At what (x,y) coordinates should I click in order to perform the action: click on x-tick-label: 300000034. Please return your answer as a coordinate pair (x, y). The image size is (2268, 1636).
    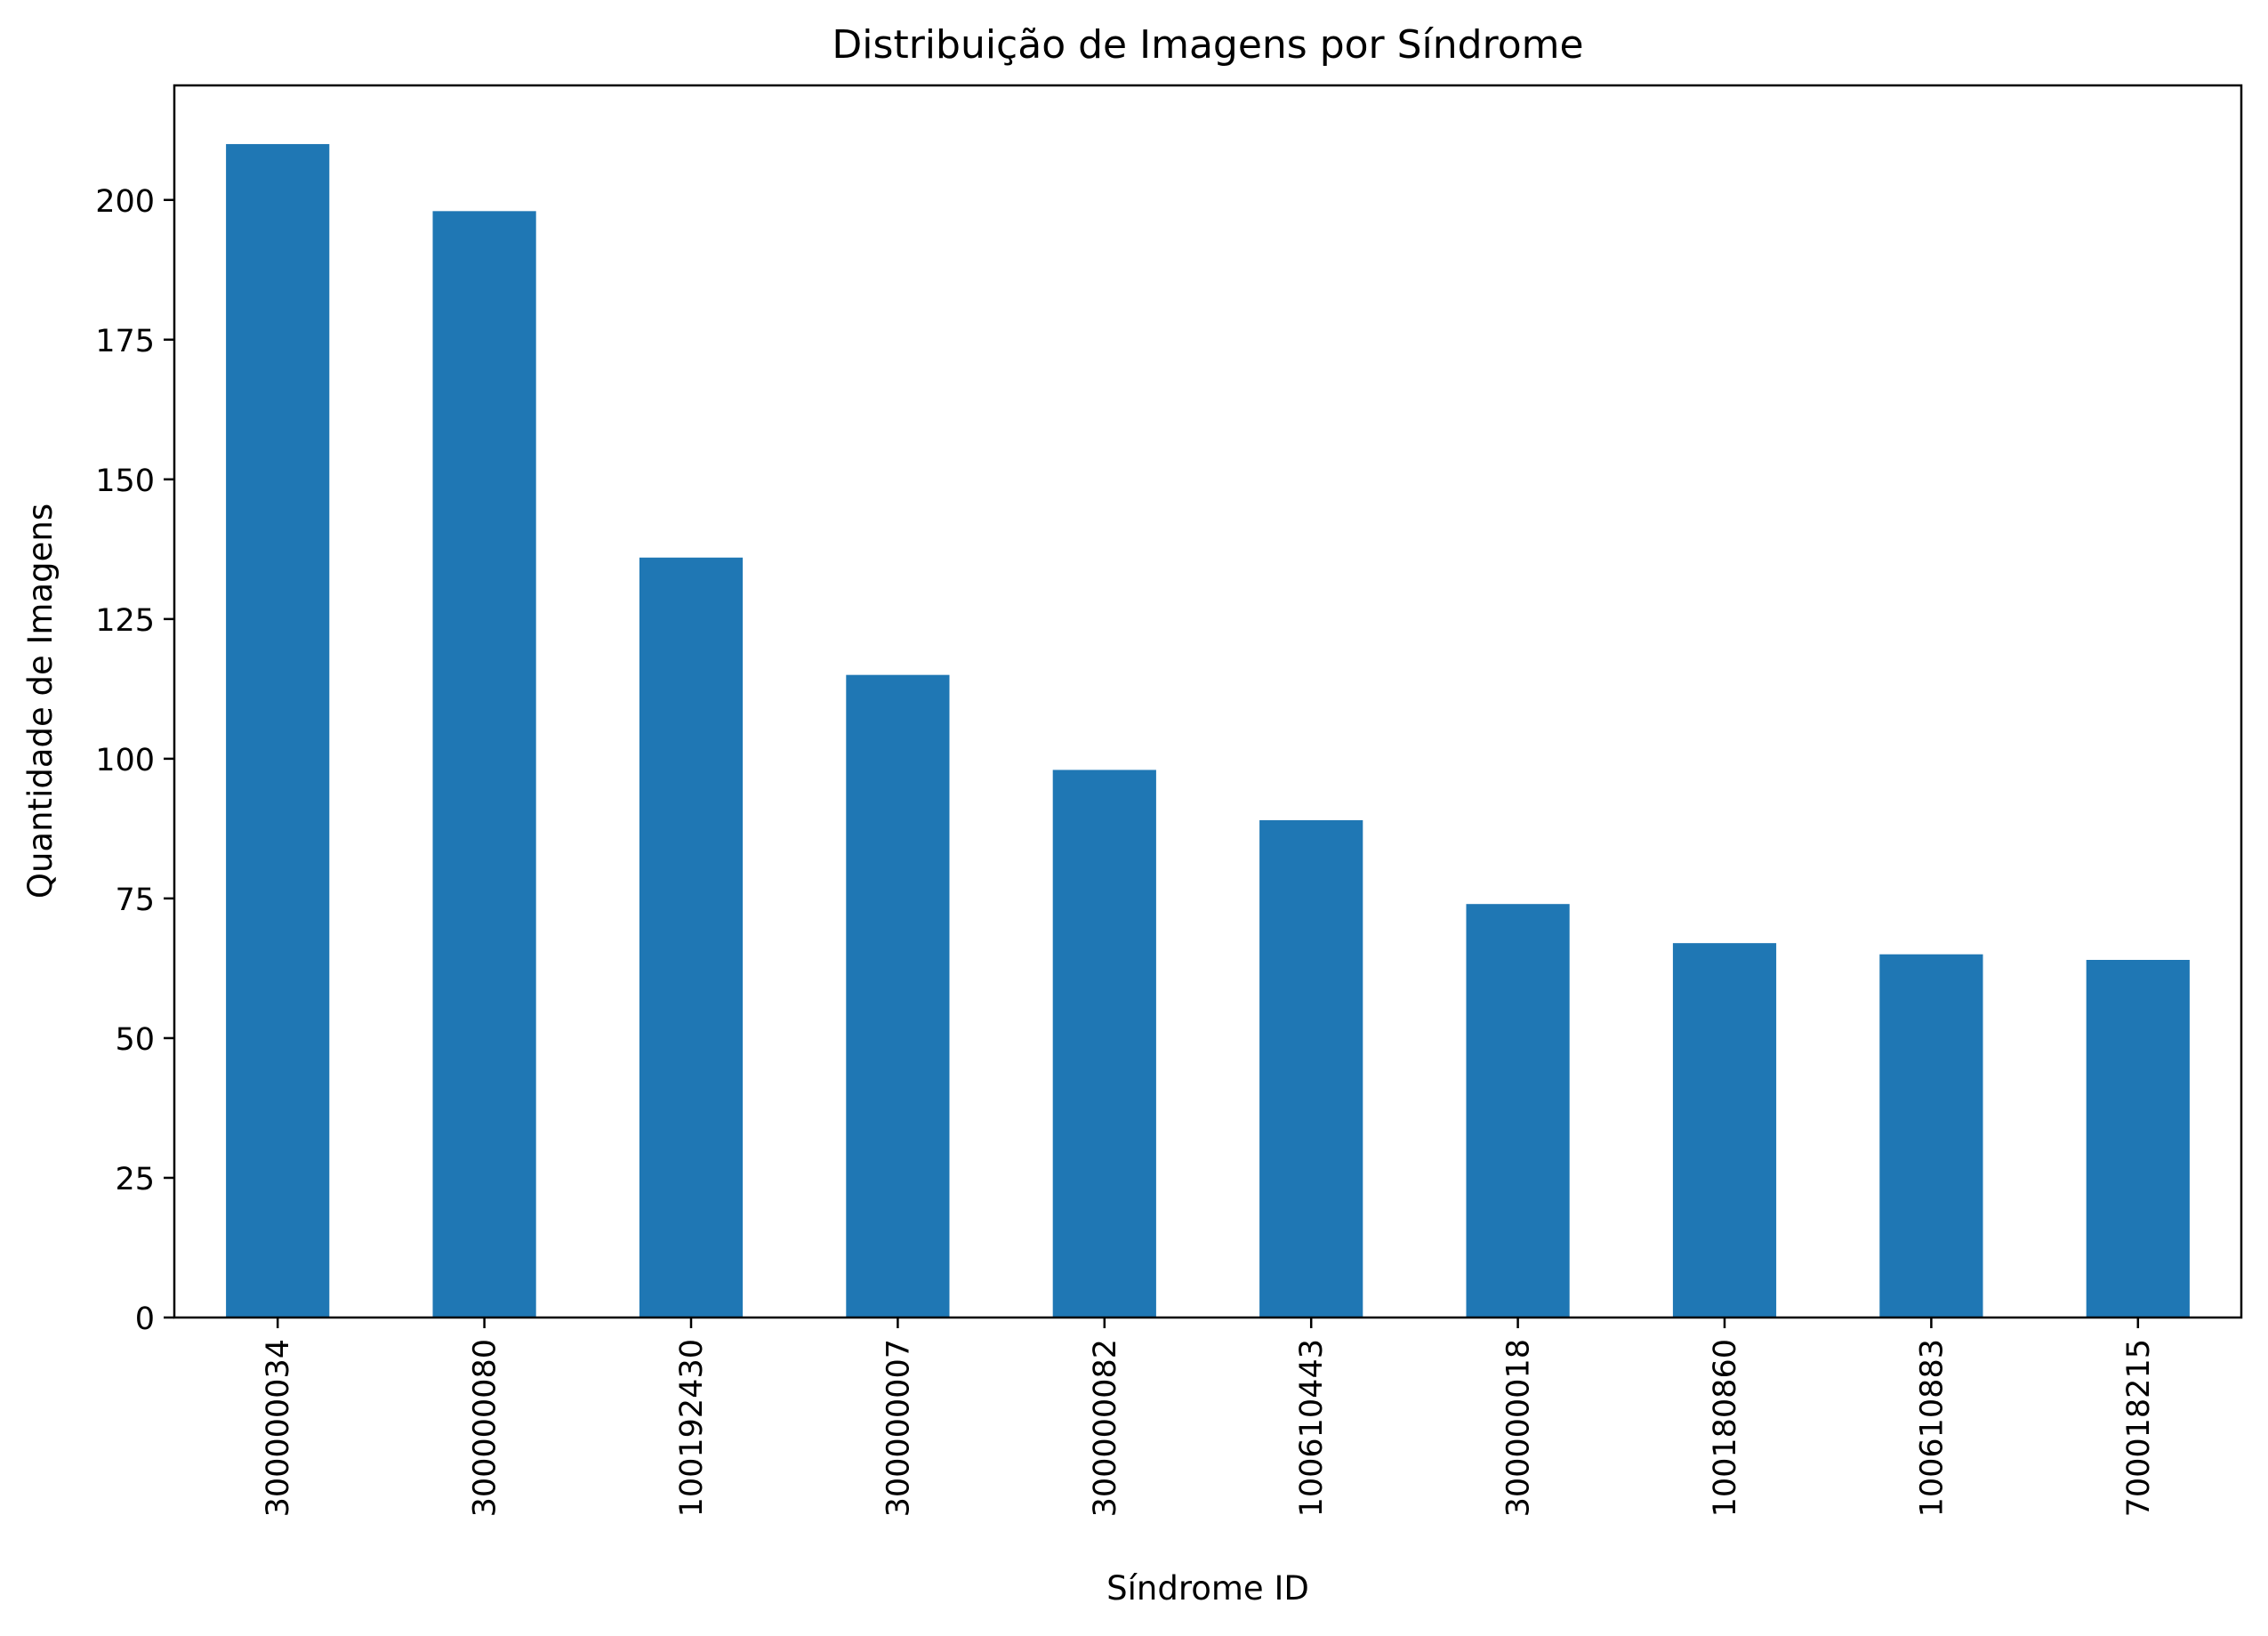
    Looking at the image, I should click on (278, 1428).